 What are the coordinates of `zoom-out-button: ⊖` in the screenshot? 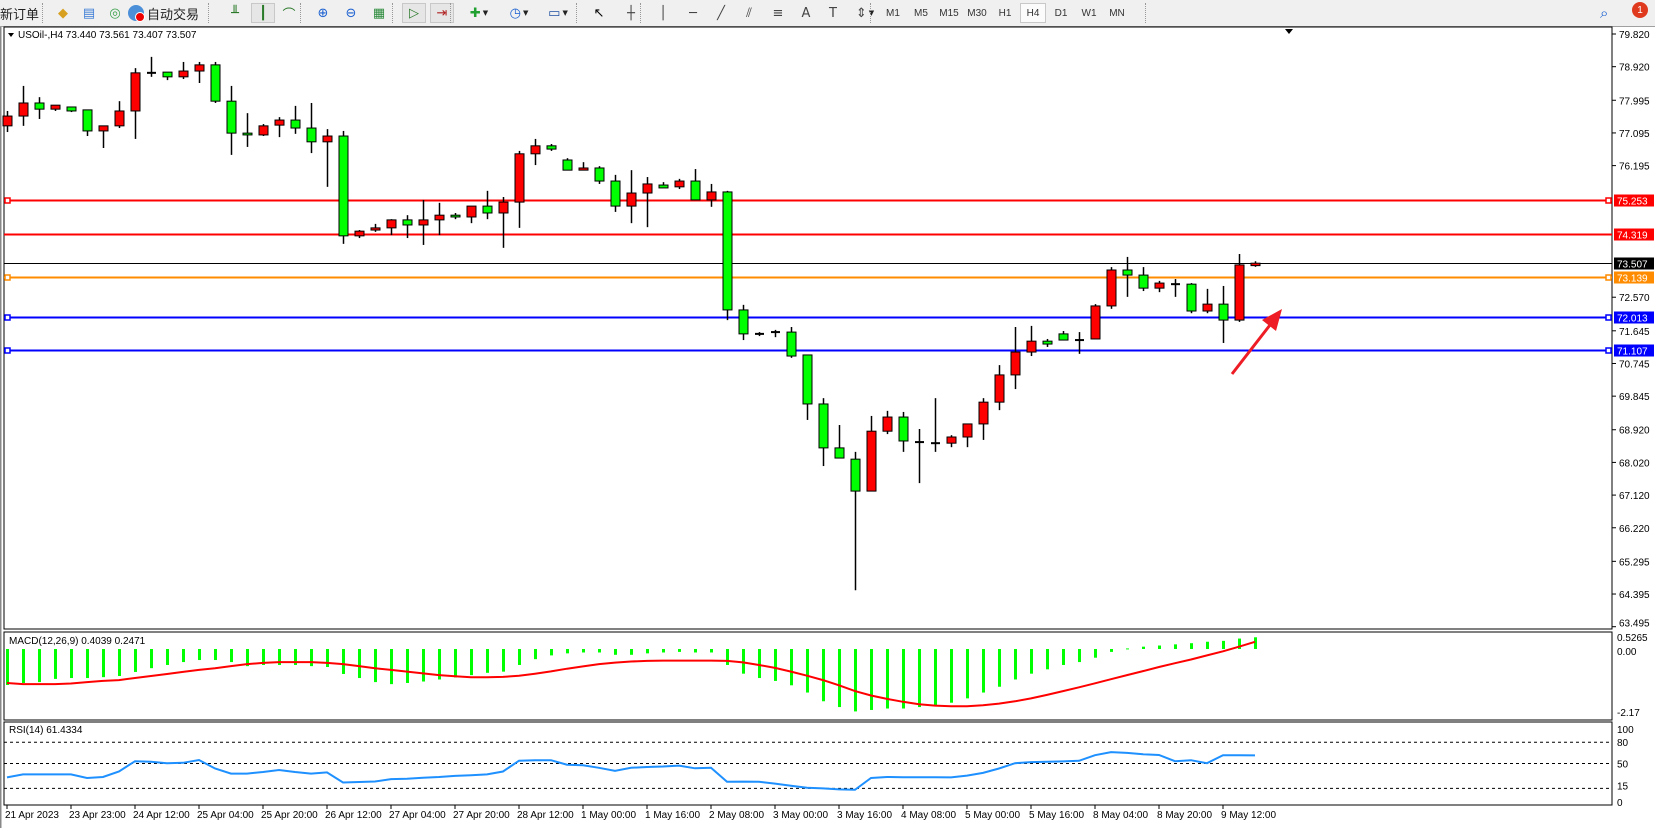 It's located at (351, 13).